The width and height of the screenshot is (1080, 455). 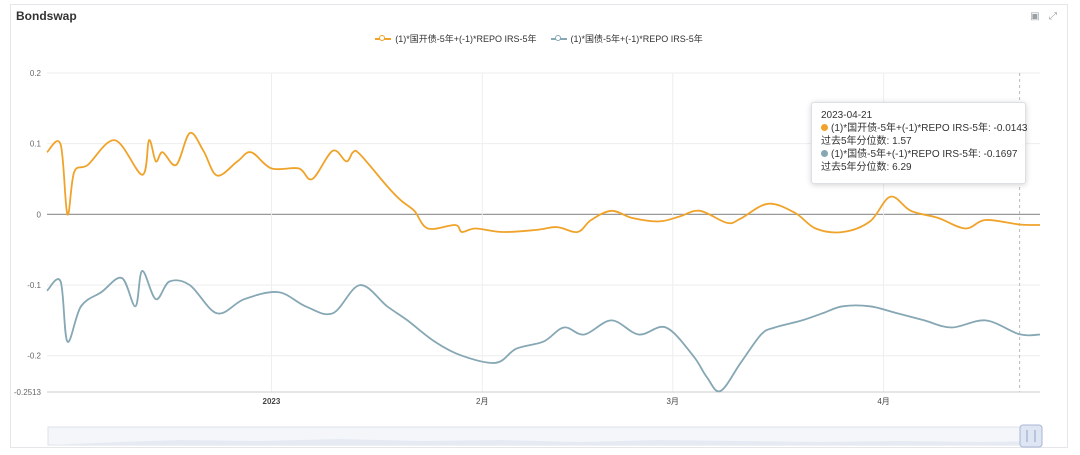 What do you see at coordinates (39, 214) in the screenshot?
I see `y-tick-label: 0` at bounding box center [39, 214].